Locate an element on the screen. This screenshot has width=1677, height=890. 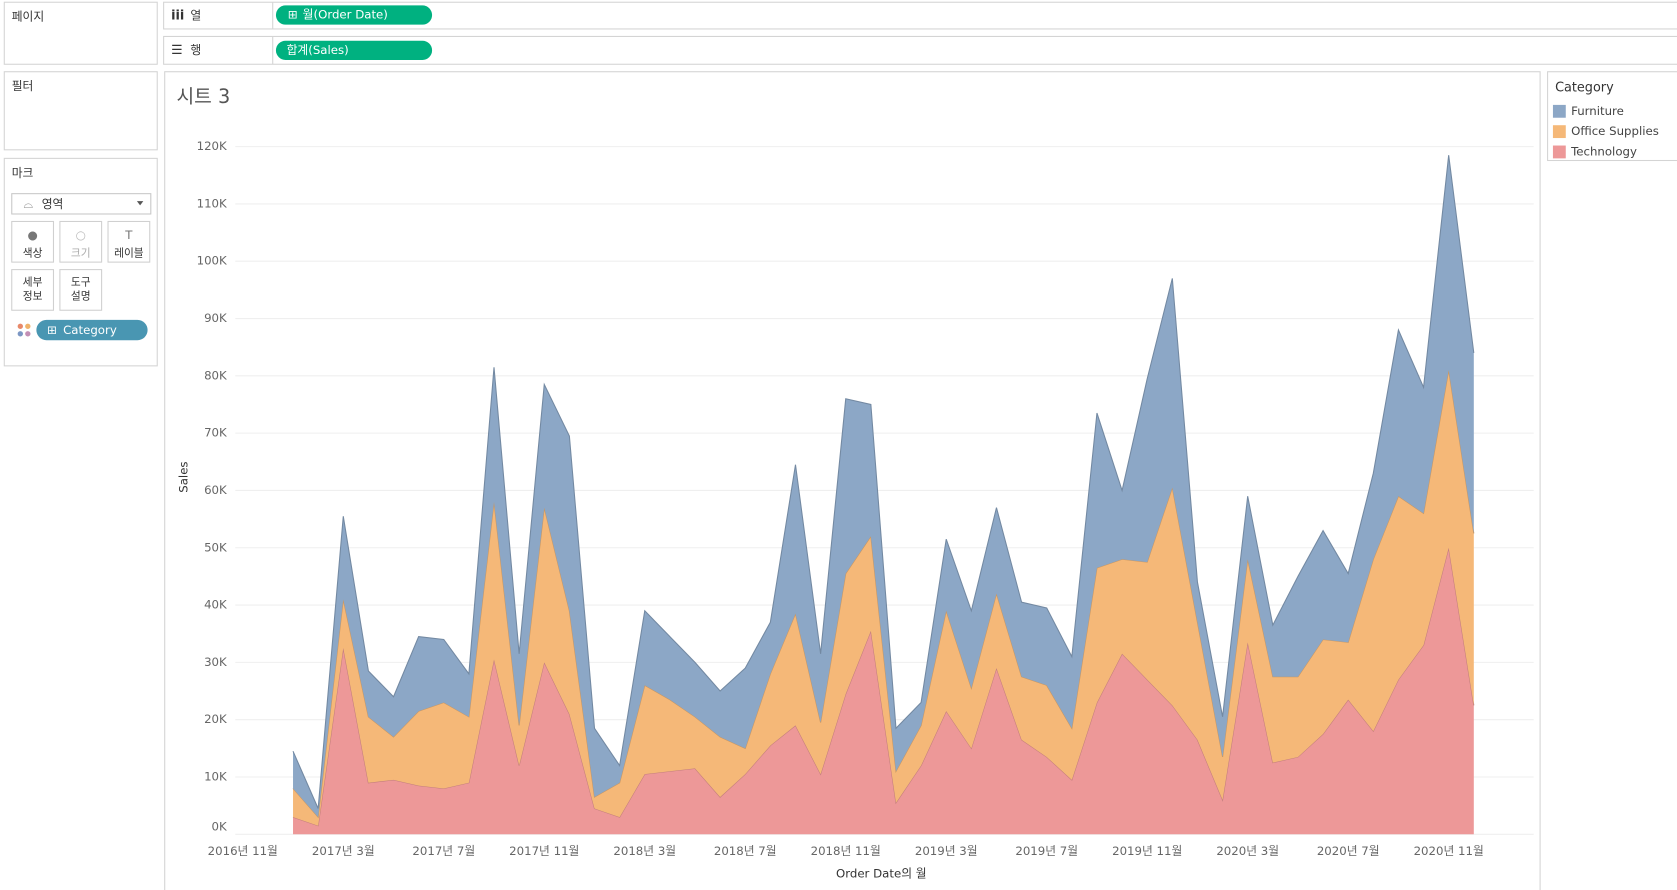
mark-button-label: 크기 is located at coordinates (81, 253).